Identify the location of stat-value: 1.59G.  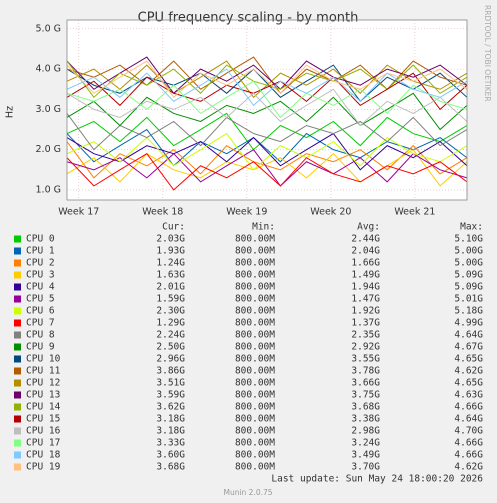
(170, 299).